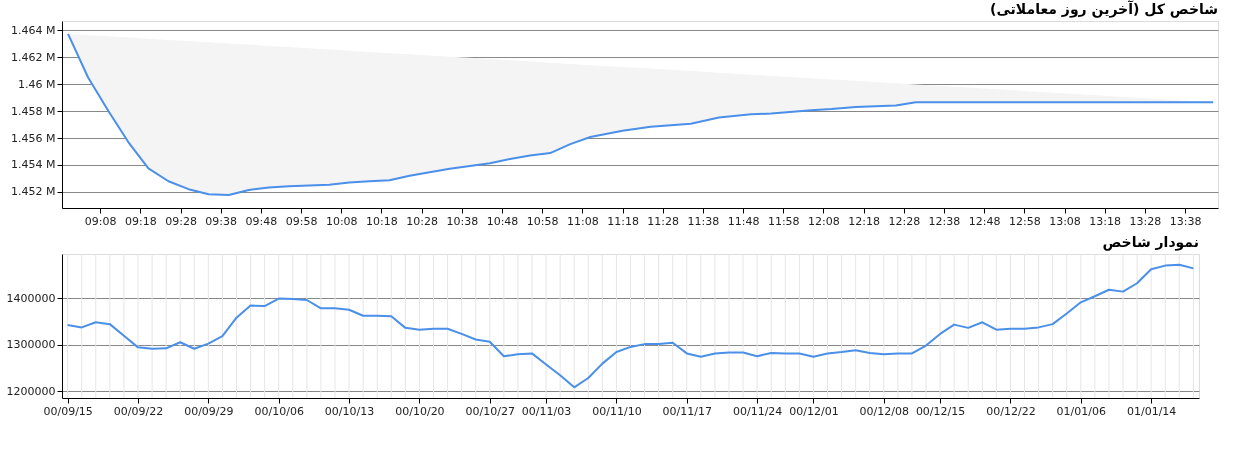 The height and width of the screenshot is (458, 1234). What do you see at coordinates (221, 221) in the screenshot?
I see `x-tick-label: 09:38` at bounding box center [221, 221].